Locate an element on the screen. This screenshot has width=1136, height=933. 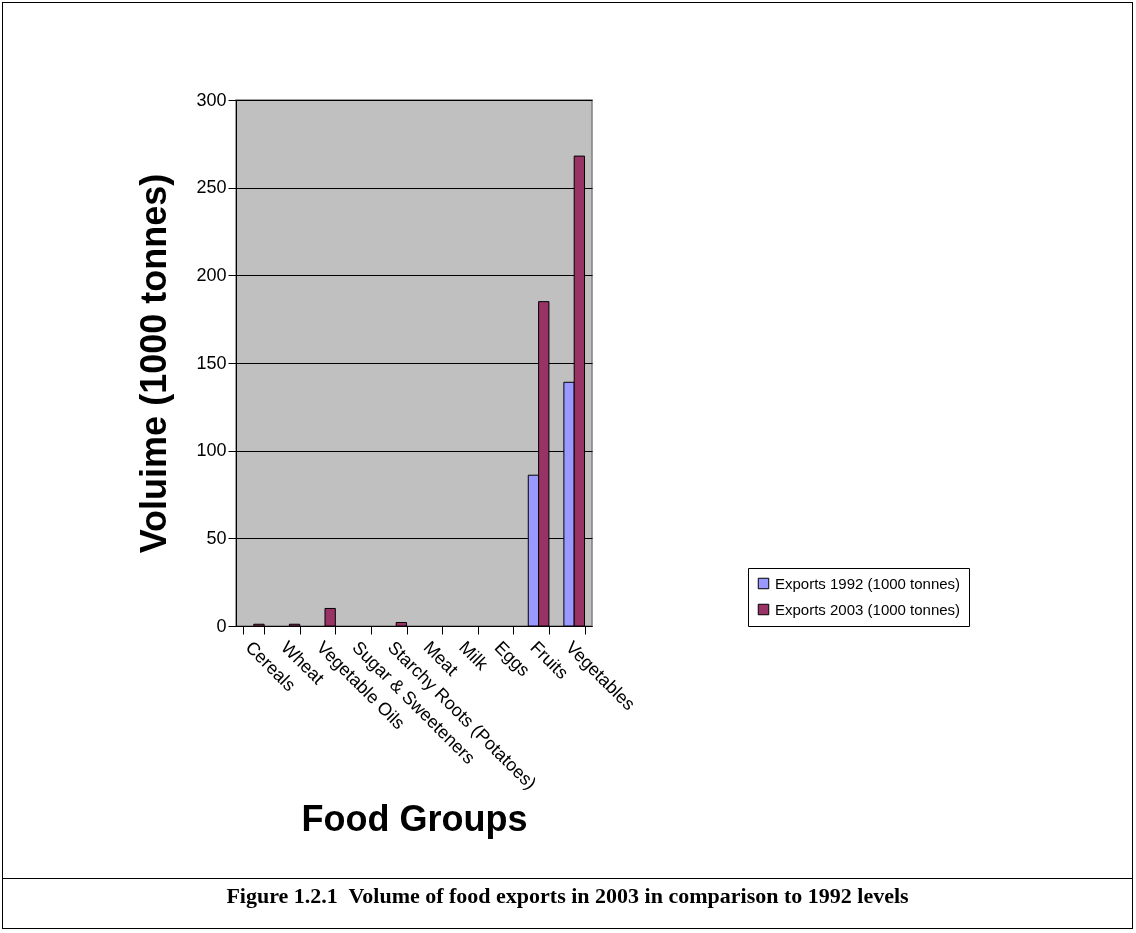
x-axis-title: Food Groups is located at coordinates (414, 819).